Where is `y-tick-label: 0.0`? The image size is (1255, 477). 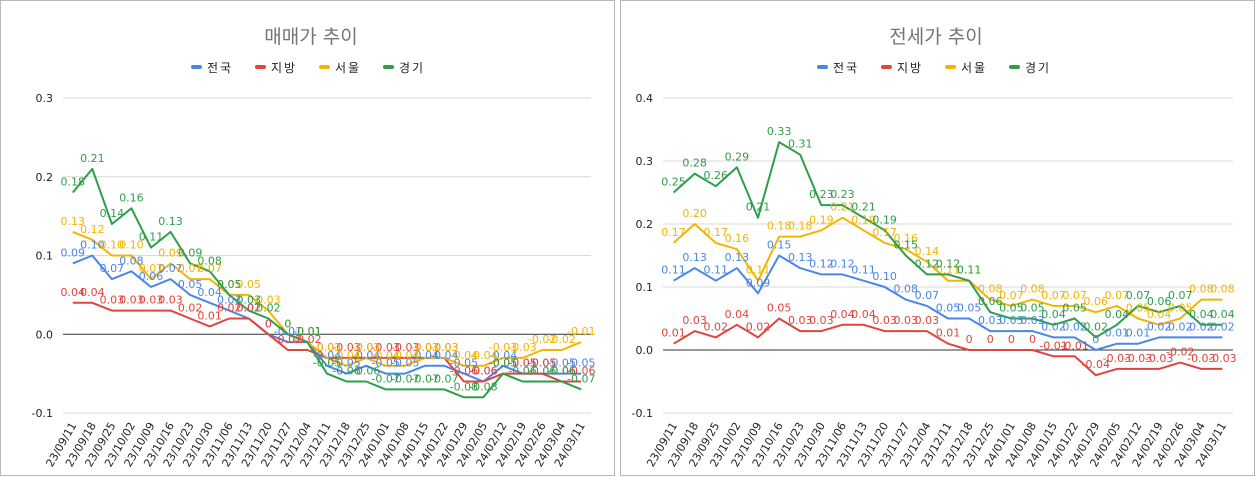 y-tick-label: 0.0 is located at coordinates (645, 350).